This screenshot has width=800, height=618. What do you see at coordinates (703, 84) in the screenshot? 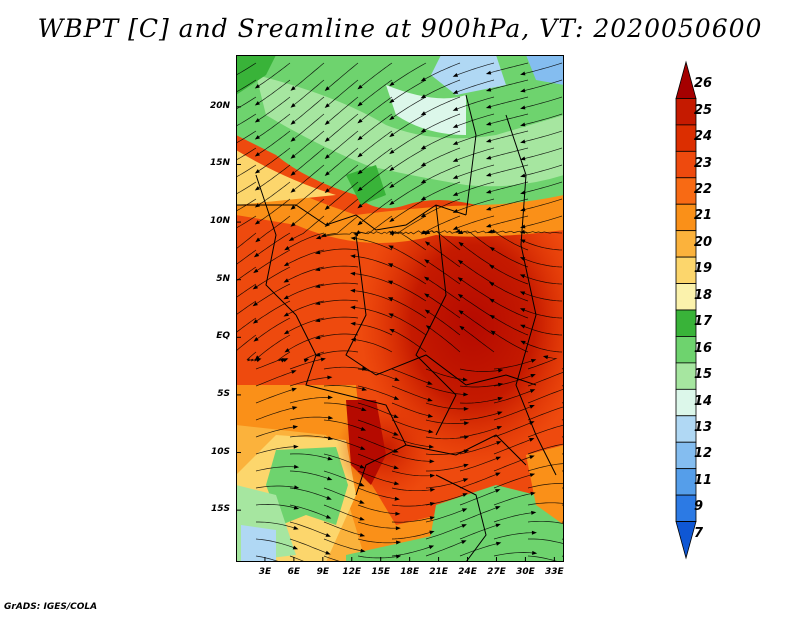
I see `colorbar-tick-label: 26` at bounding box center [703, 84].